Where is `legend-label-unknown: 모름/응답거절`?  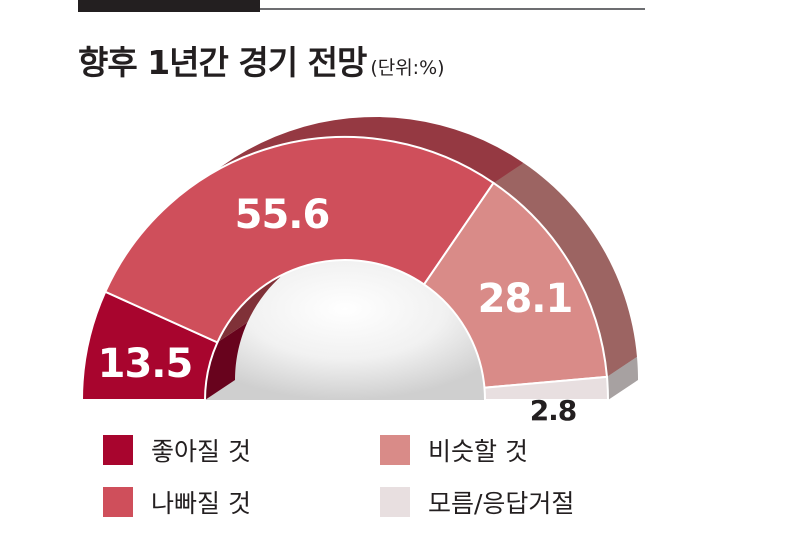
legend-label-unknown: 모름/응답거절 is located at coordinates (501, 503).